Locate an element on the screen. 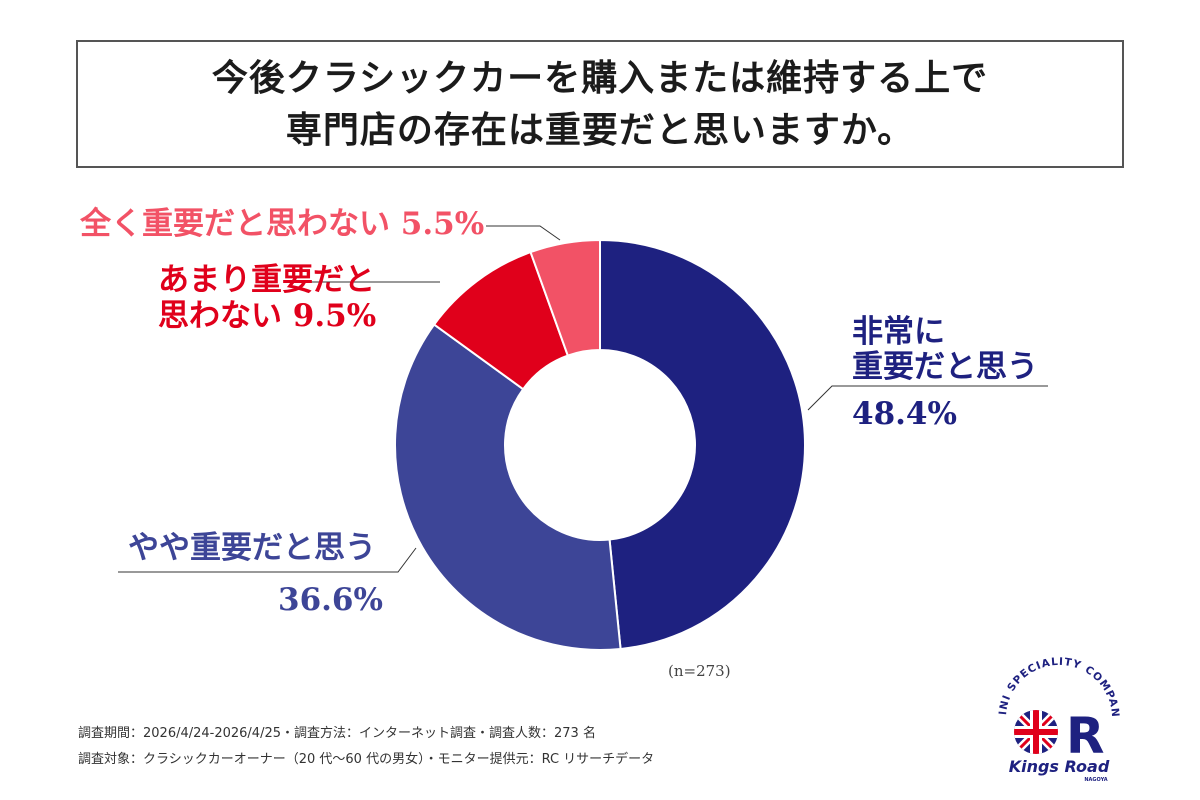  union-jack-icon is located at coordinates (1036, 732).